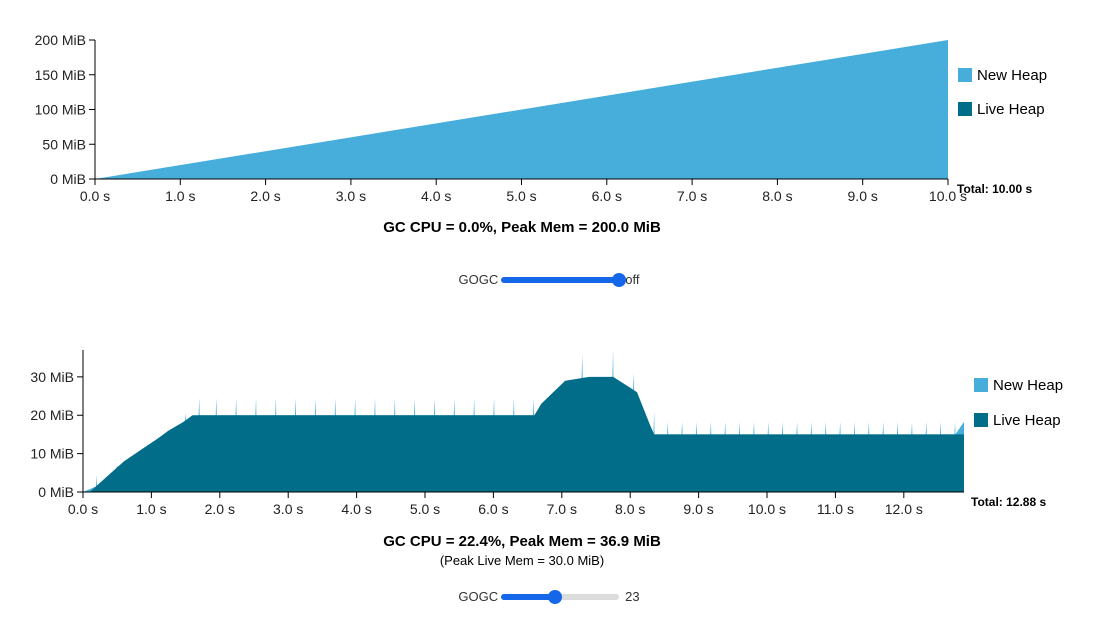 Image resolution: width=1098 pixels, height=637 pixels. Describe the element at coordinates (522, 560) in the screenshot. I see `chart-sub-summary: (Peak Live Mem = 30.0 MiB)` at that location.